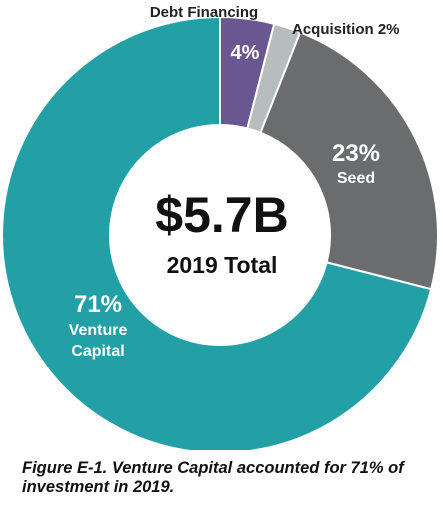 This screenshot has width=443, height=512. I want to click on debt-percent-label: 4%, so click(245, 53).